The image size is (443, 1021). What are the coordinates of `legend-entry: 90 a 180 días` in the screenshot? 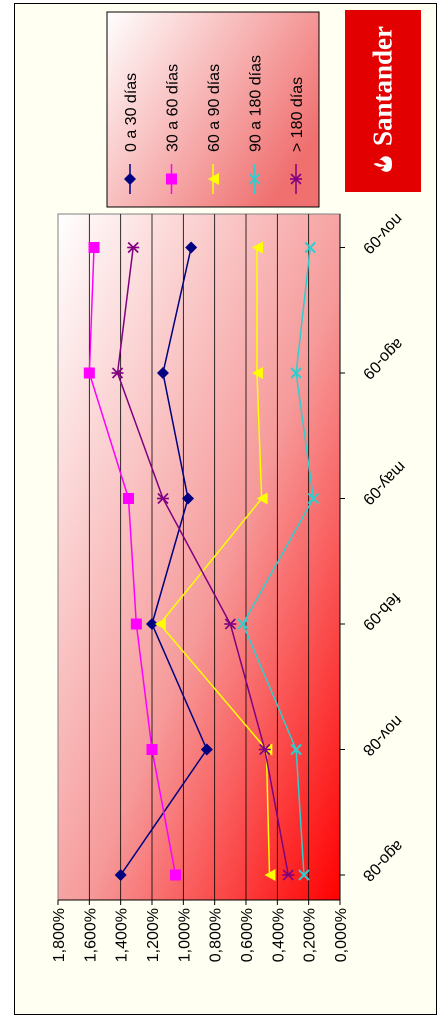 It's located at (256, 124).